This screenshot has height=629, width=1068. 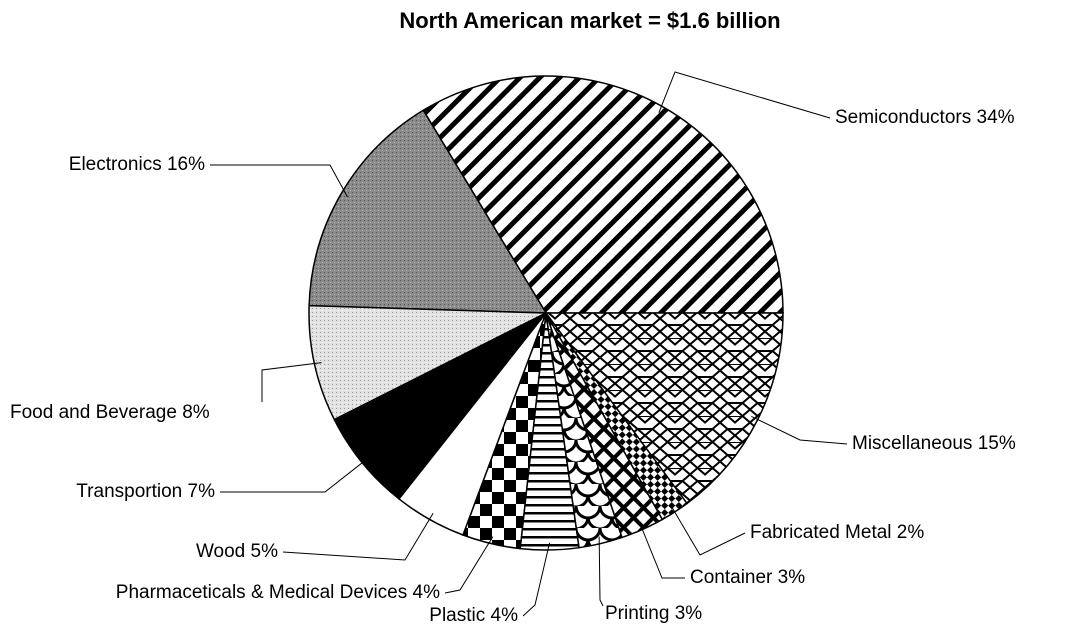 I want to click on slice-label: Wood 5%, so click(x=237, y=551).